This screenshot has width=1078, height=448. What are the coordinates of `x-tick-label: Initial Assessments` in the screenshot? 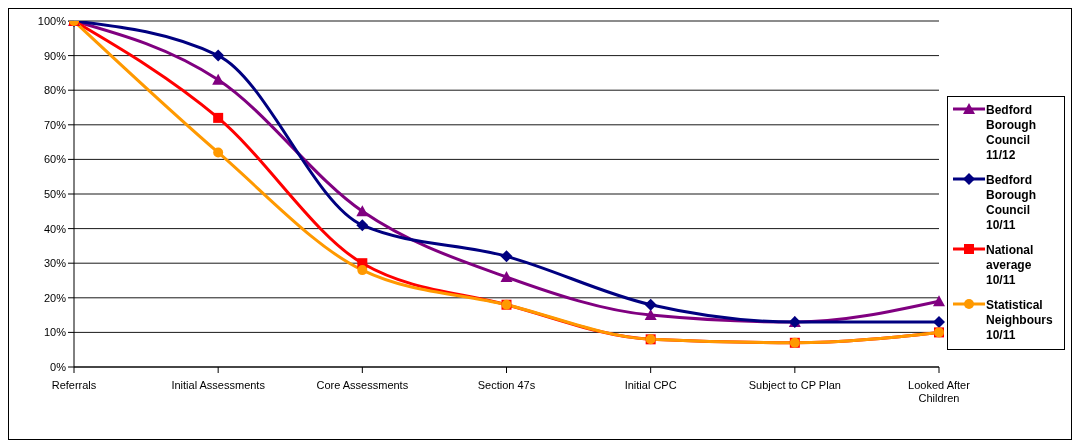 It's located at (218, 385).